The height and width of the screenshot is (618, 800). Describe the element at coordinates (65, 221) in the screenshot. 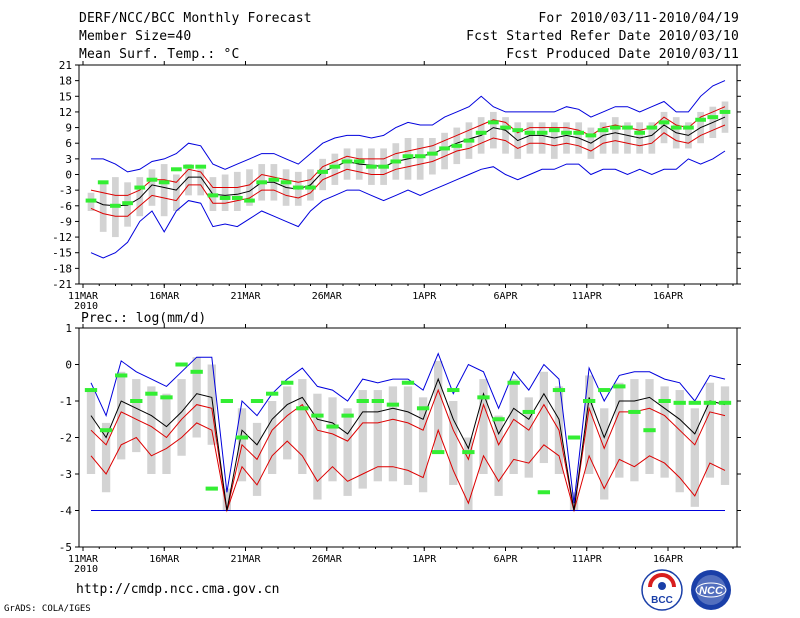

I see `temp-y-tick-label: -9` at that location.